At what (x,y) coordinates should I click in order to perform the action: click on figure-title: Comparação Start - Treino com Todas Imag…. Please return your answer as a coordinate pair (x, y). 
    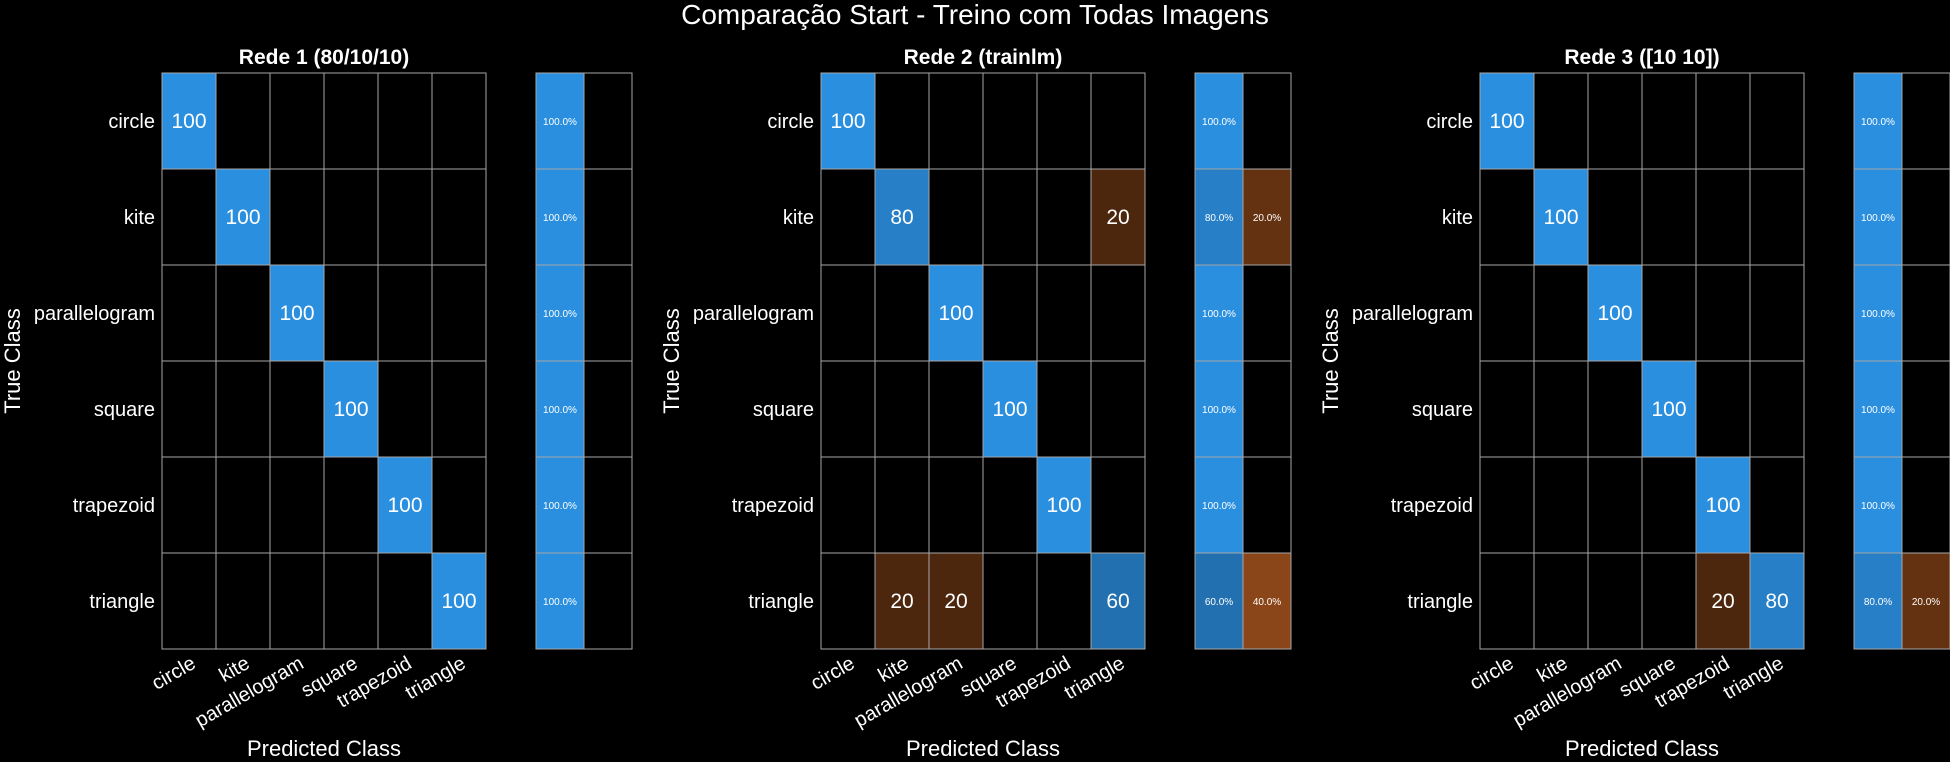
    Looking at the image, I should click on (975, 15).